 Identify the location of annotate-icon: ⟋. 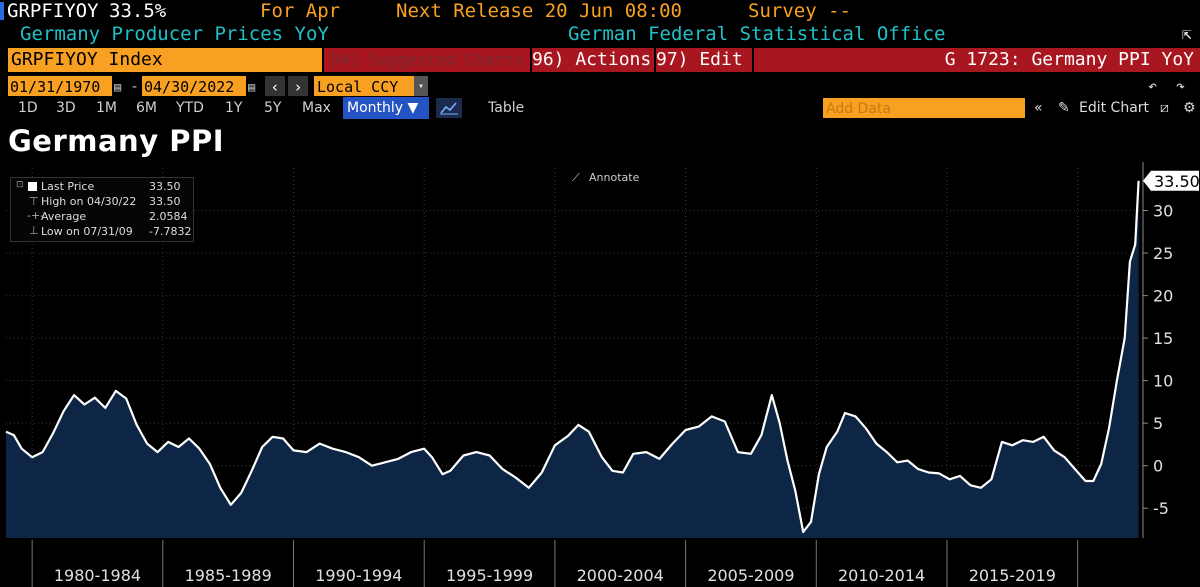
(576, 177).